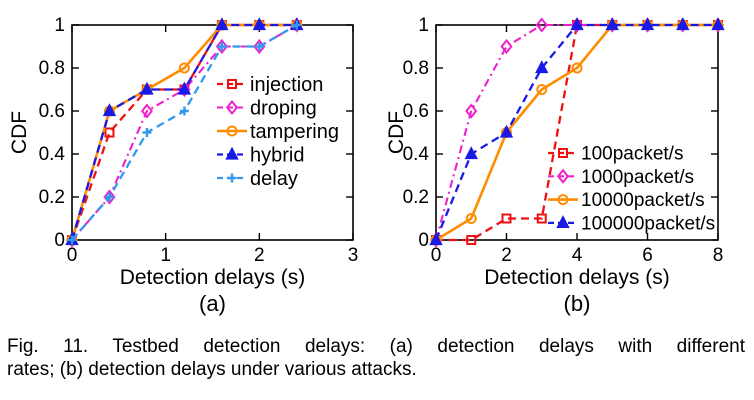 The height and width of the screenshot is (400, 754). Describe the element at coordinates (294, 132) in the screenshot. I see `legend-label: tampering` at that location.